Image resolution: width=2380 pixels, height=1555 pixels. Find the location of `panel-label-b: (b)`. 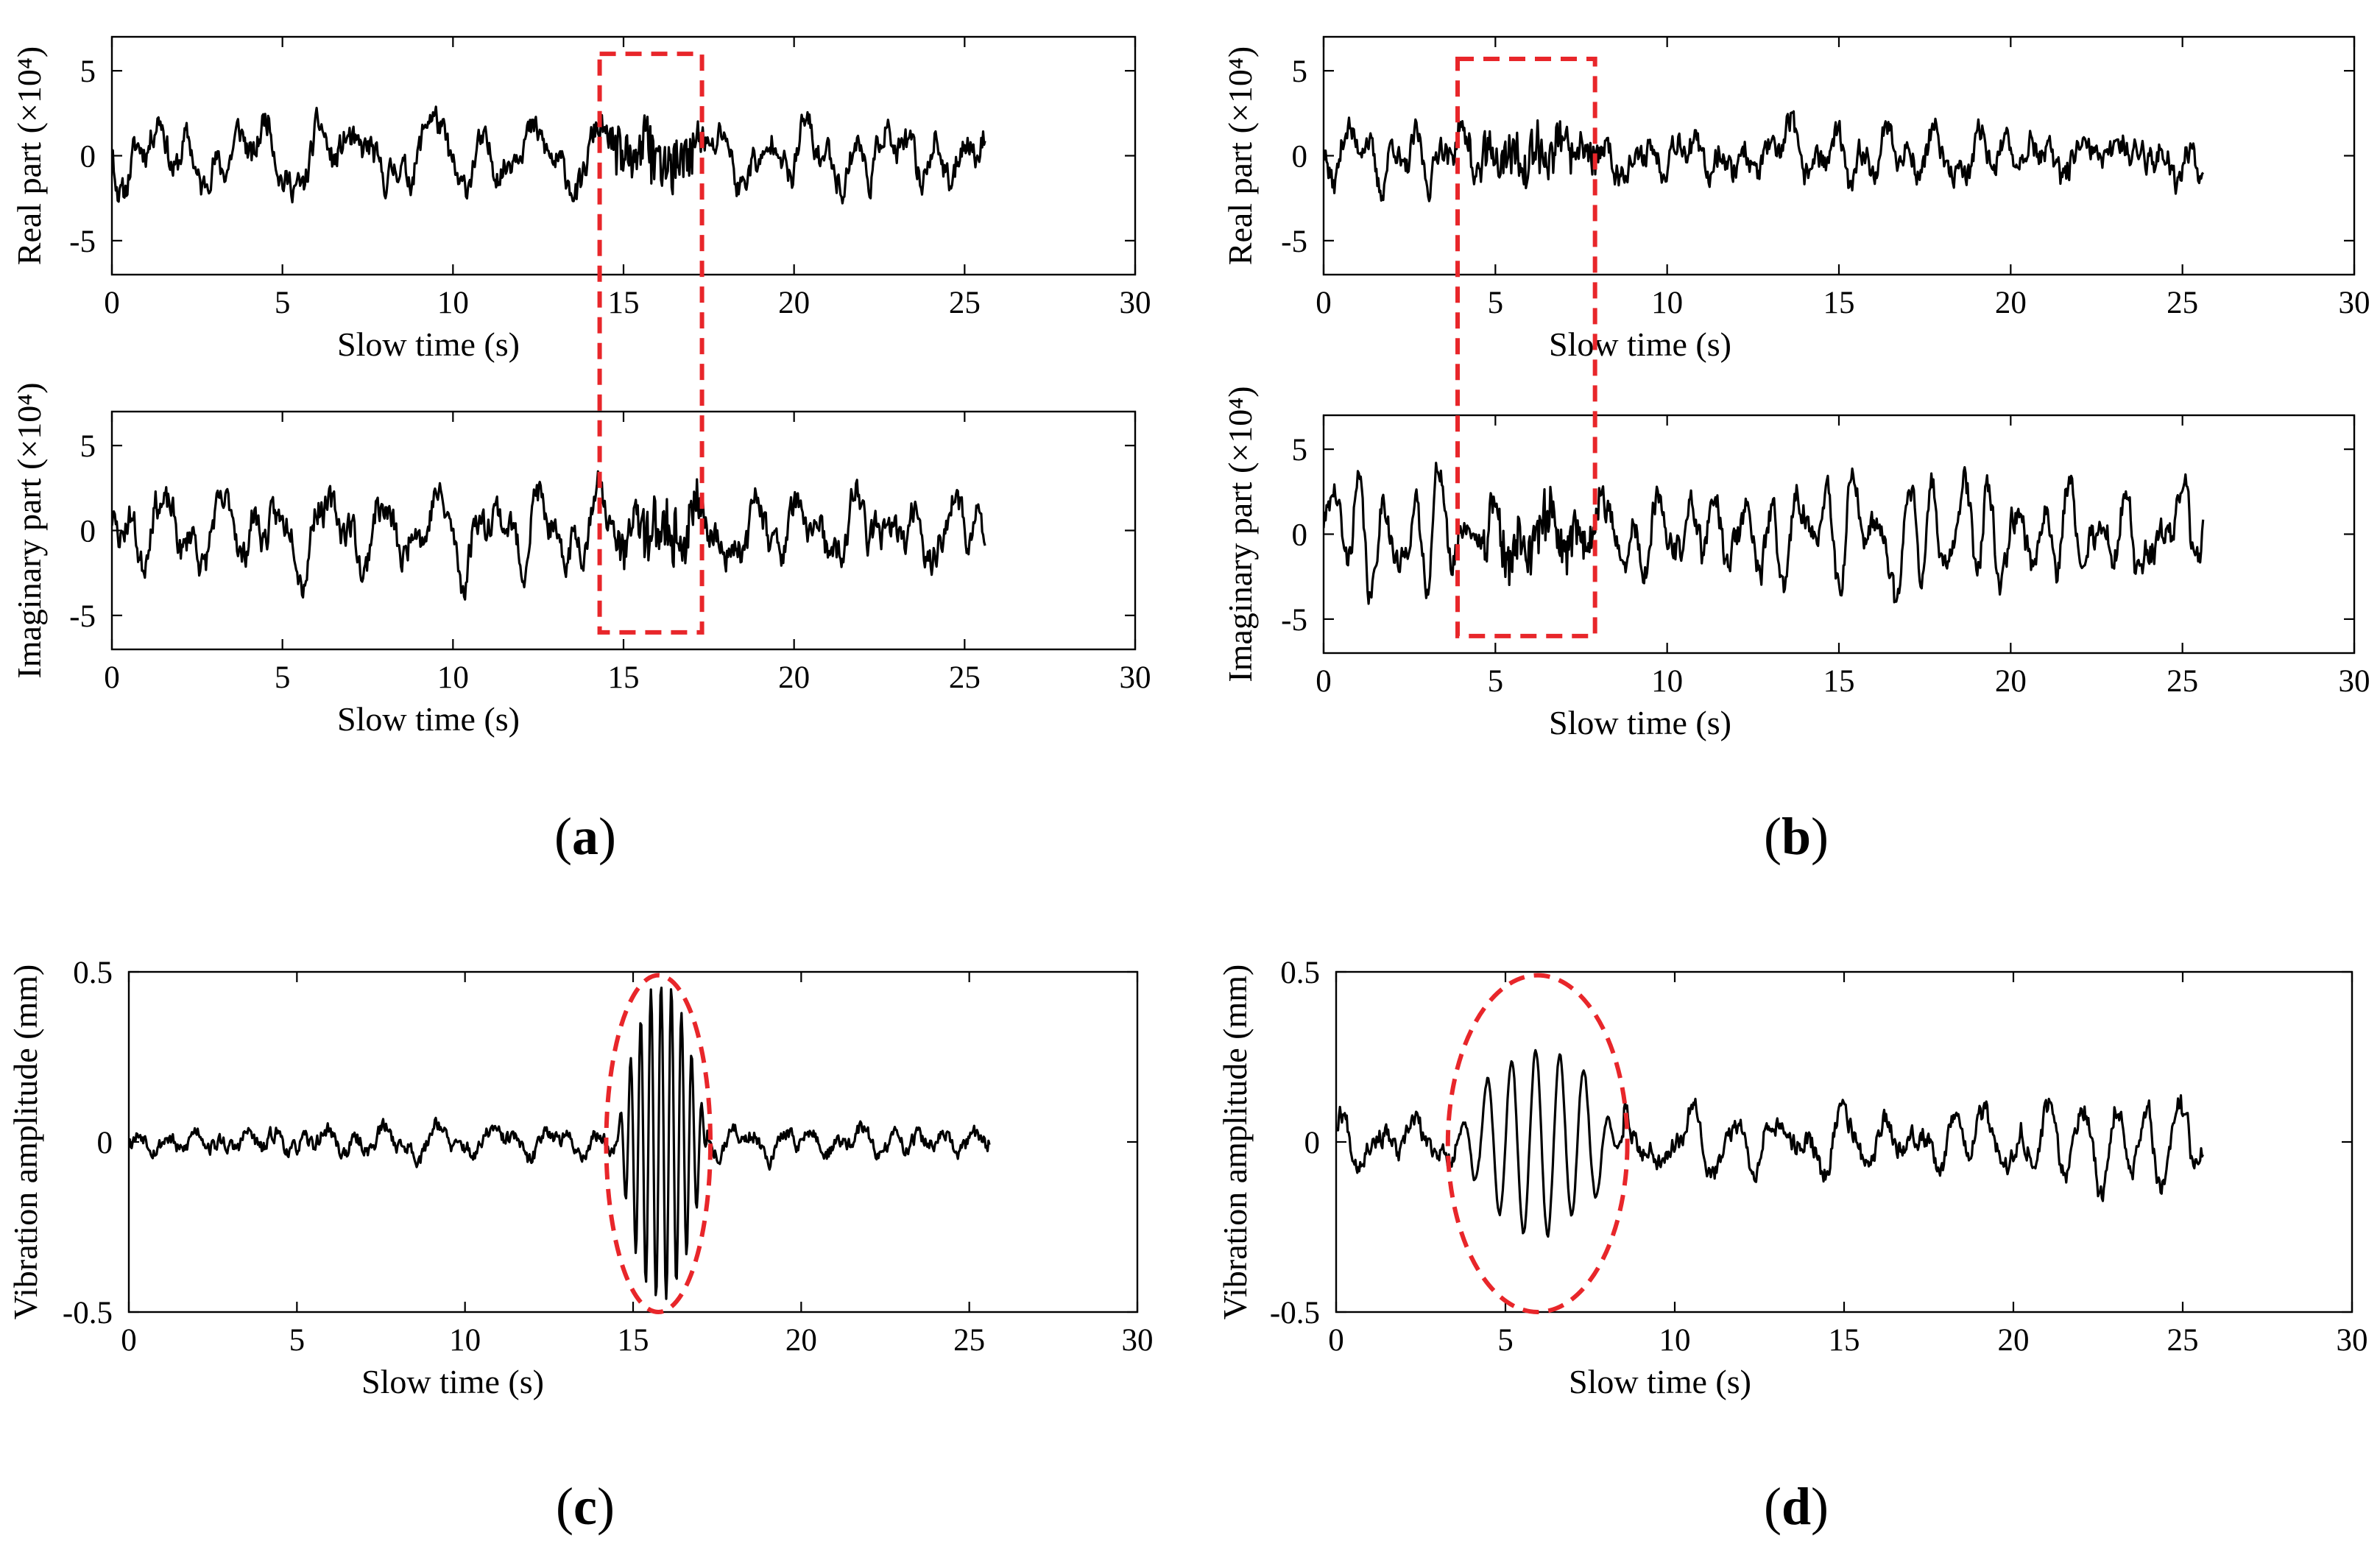

panel-label-b: (b) is located at coordinates (1797, 837).